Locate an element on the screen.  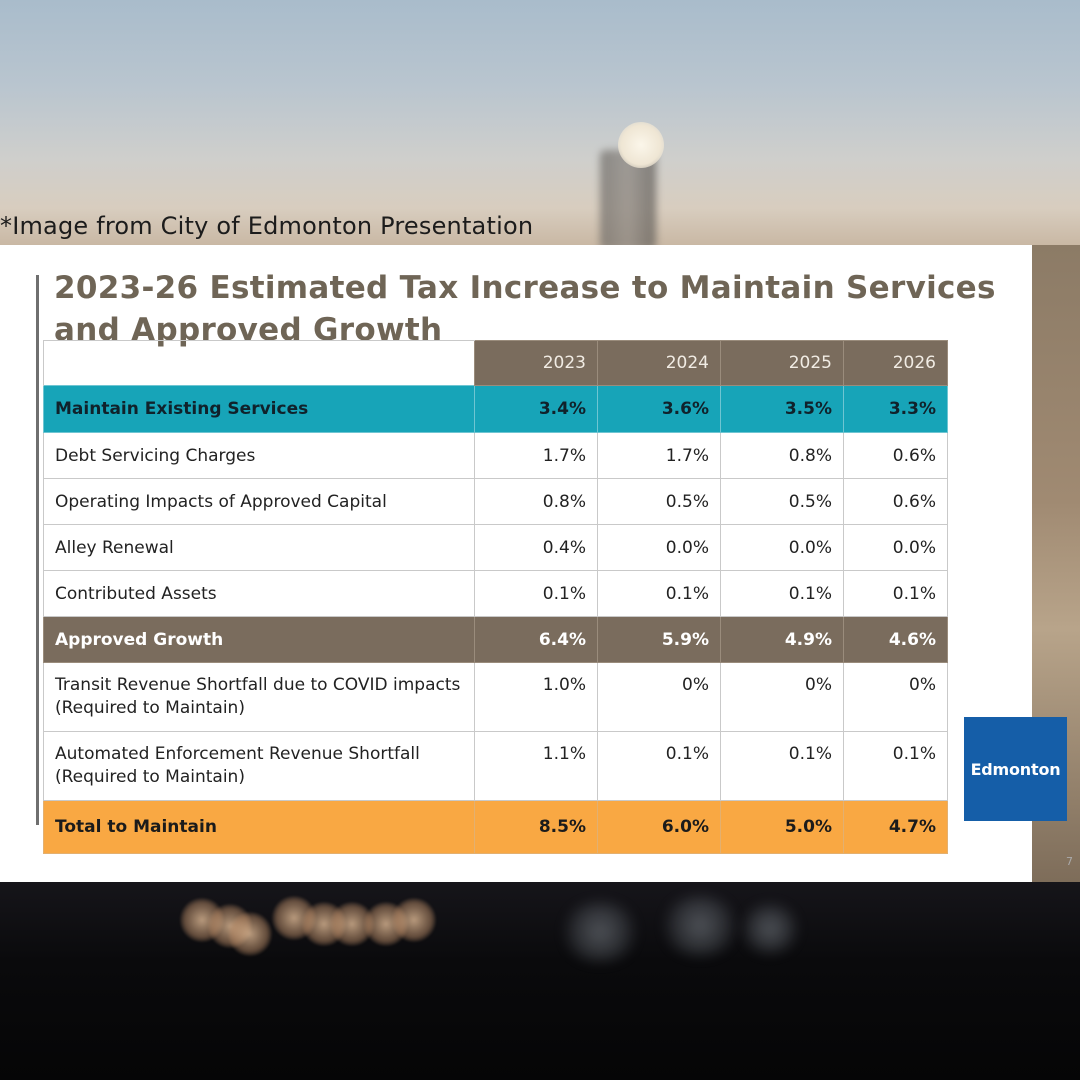
cell-2024: 3.6% is located at coordinates (659, 409).